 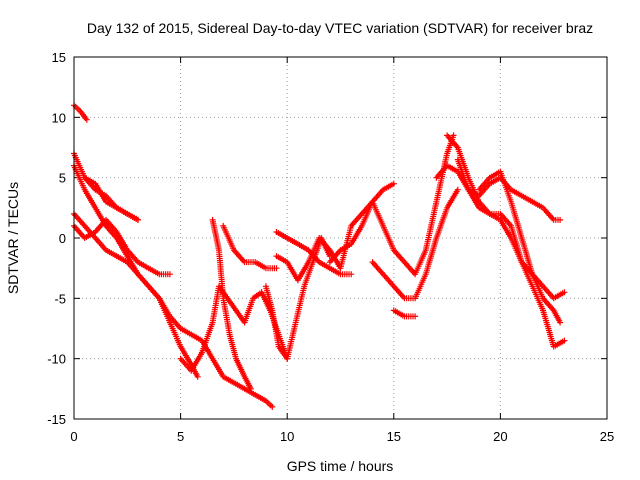 I want to click on y-tick-label: 0, so click(x=62, y=238).